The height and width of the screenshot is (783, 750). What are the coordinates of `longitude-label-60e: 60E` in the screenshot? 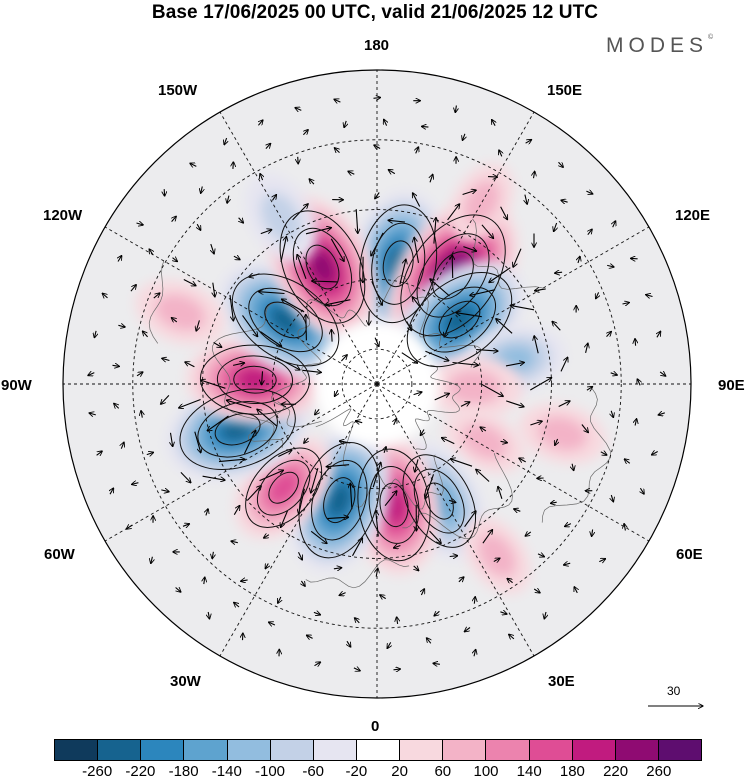 It's located at (689, 554).